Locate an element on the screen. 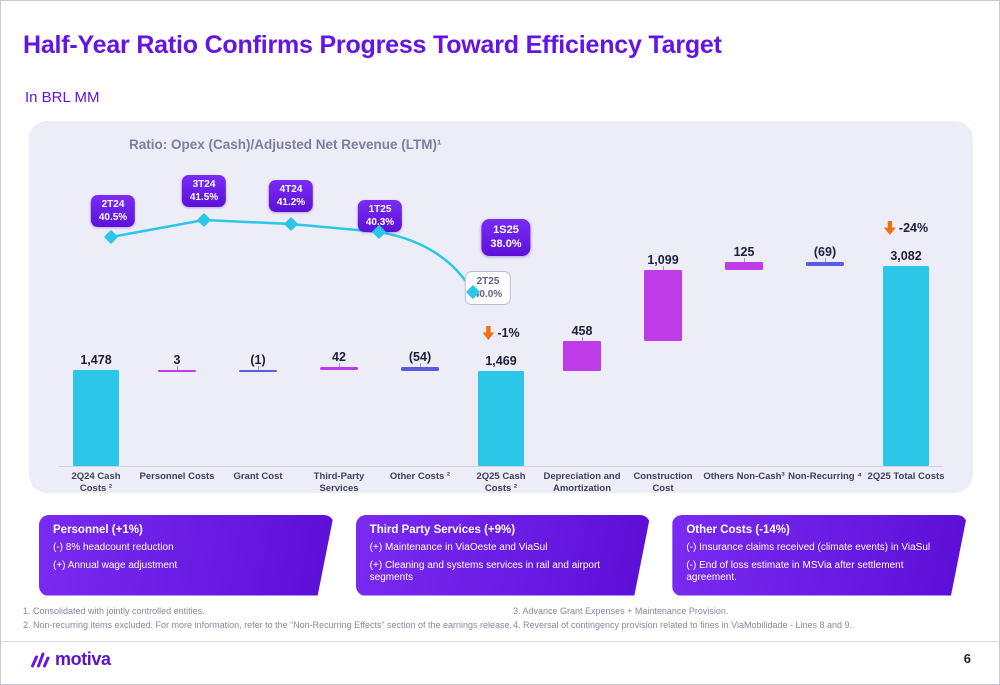 The height and width of the screenshot is (685, 1000). value-label-personnel-costs: 3 is located at coordinates (177, 359).